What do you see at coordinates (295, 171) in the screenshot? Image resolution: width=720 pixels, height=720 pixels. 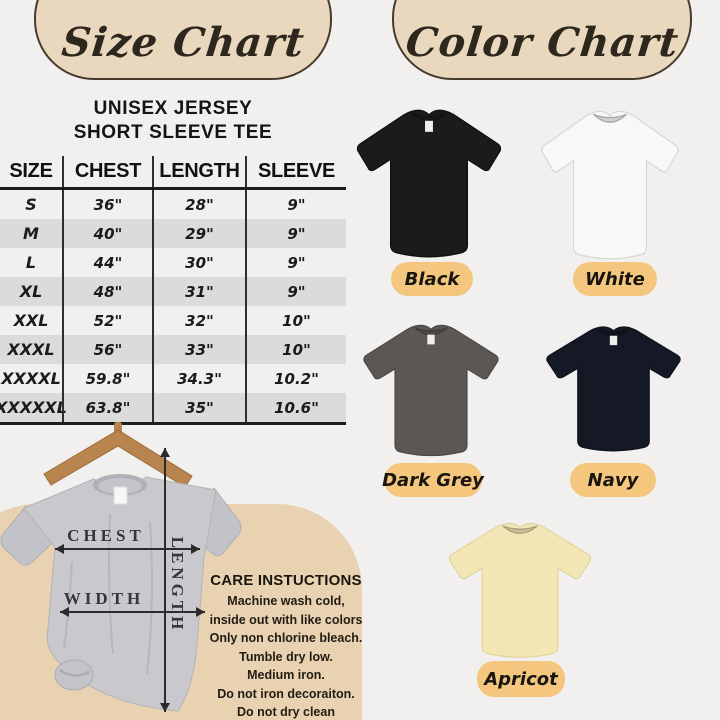 I see `column-header-sleeve: SLEEVE` at bounding box center [295, 171].